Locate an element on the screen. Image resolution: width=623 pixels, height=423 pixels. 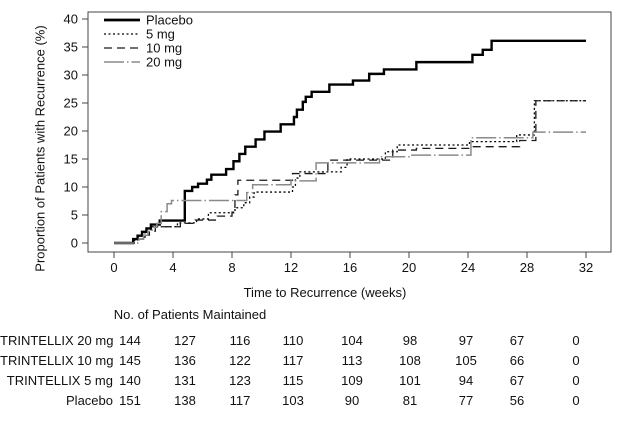
risk-count: 140 is located at coordinates (130, 380).